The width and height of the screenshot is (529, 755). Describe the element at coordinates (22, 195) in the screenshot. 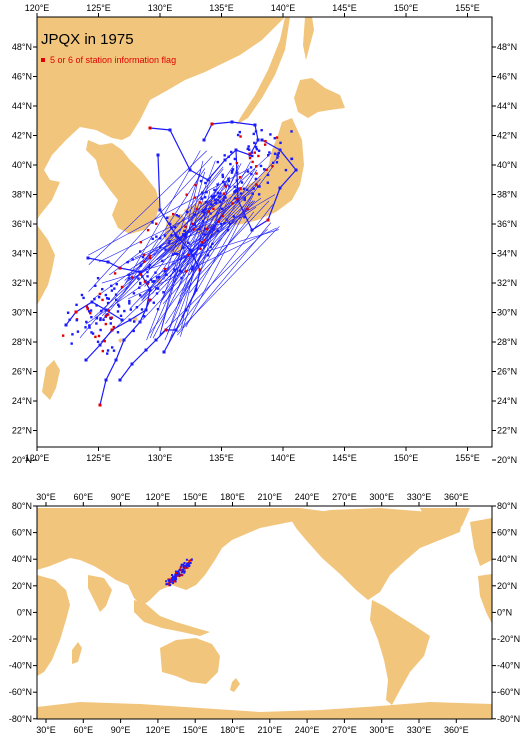

I see `lat-tick-label-left: 38°N` at that location.